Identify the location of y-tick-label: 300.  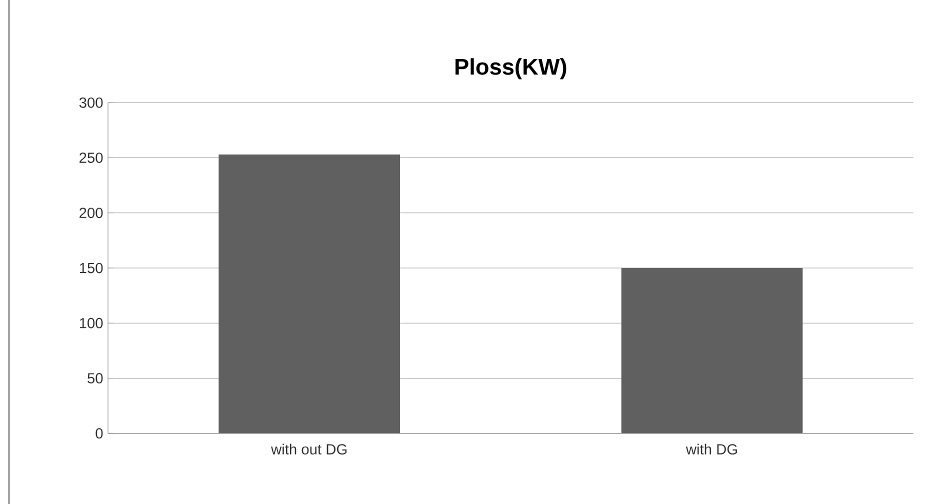
(91, 102).